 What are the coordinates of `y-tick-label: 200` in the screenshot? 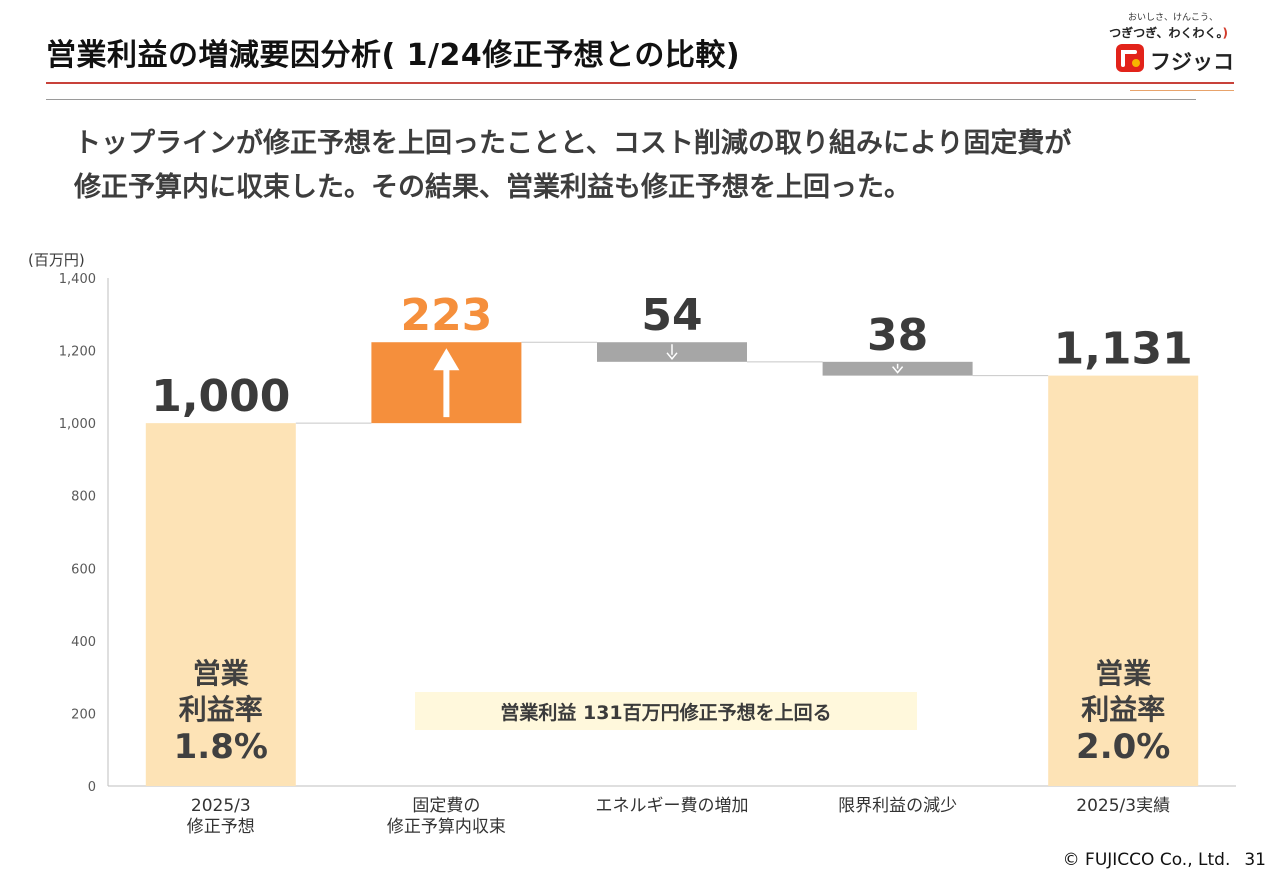 It's located at (83, 714).